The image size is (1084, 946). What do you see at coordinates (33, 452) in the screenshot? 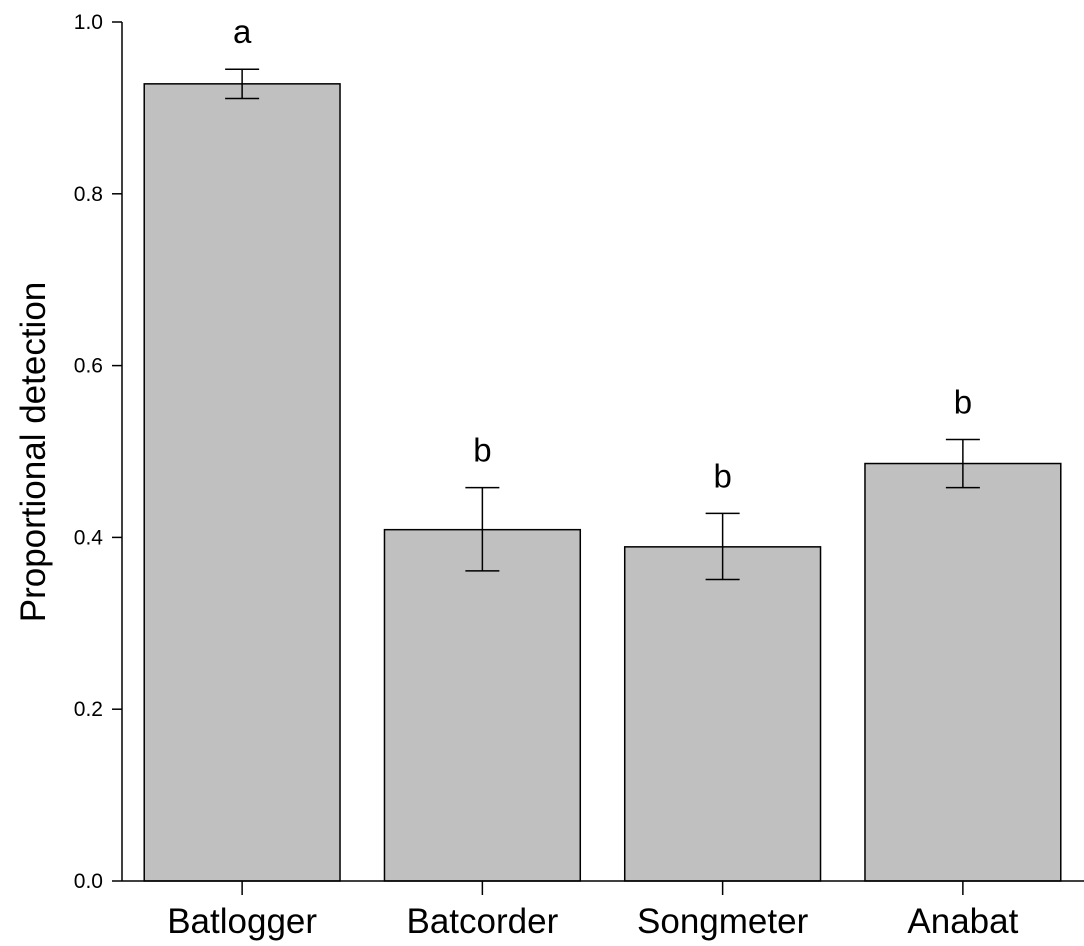
I see `y-axis-title: Proportional detection` at bounding box center [33, 452].